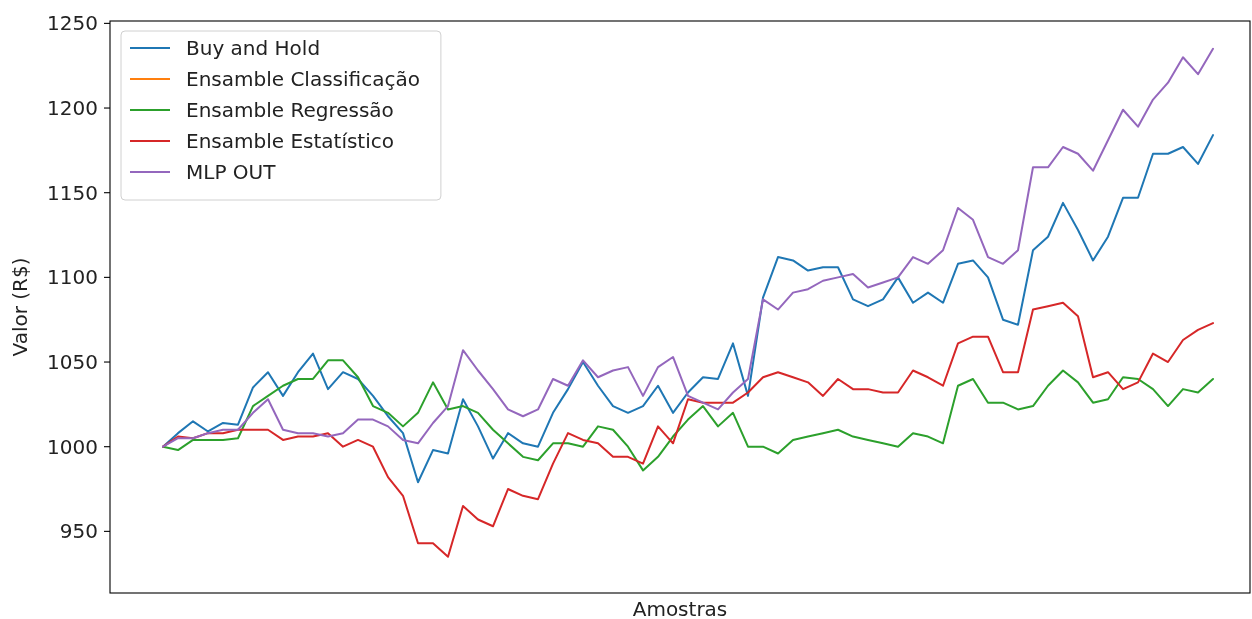  Describe the element at coordinates (72, 108) in the screenshot. I see `y-tick-label: 1200` at that location.